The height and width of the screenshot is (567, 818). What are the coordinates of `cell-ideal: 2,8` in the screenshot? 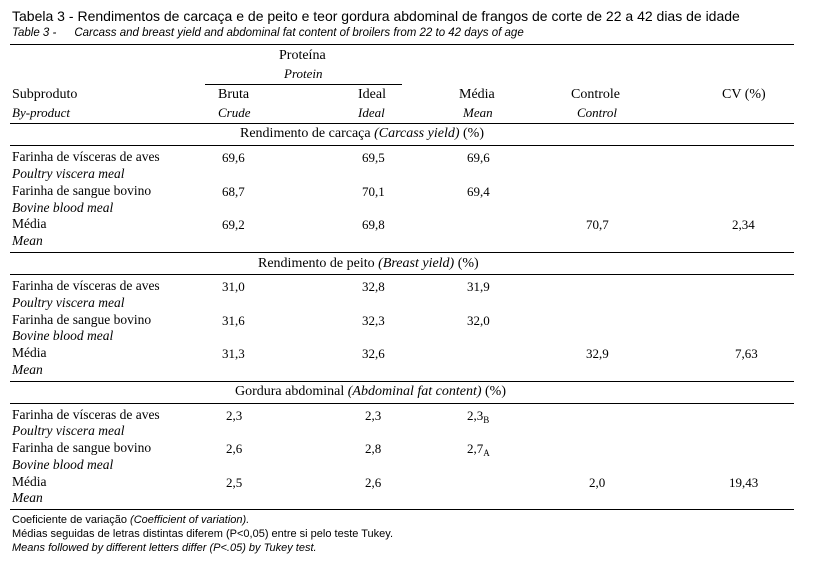 It's located at (373, 448).